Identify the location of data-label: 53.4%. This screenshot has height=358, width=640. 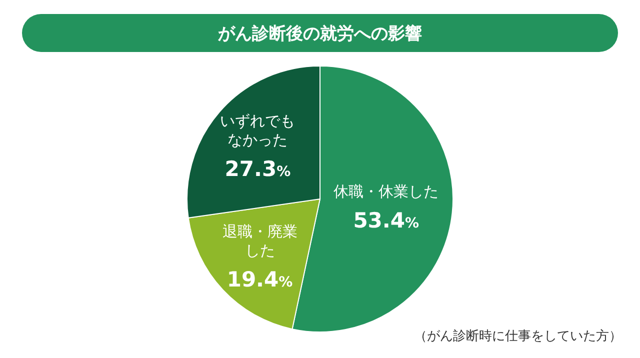
(386, 220).